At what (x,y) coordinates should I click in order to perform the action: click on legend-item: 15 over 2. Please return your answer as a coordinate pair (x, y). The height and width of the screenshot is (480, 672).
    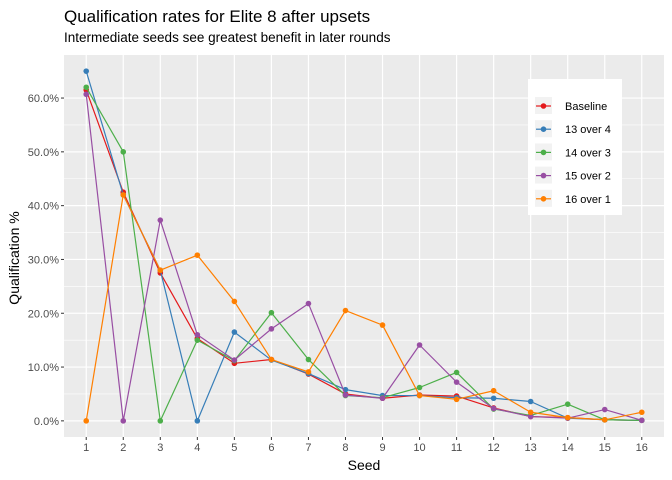
    Looking at the image, I should click on (573, 175).